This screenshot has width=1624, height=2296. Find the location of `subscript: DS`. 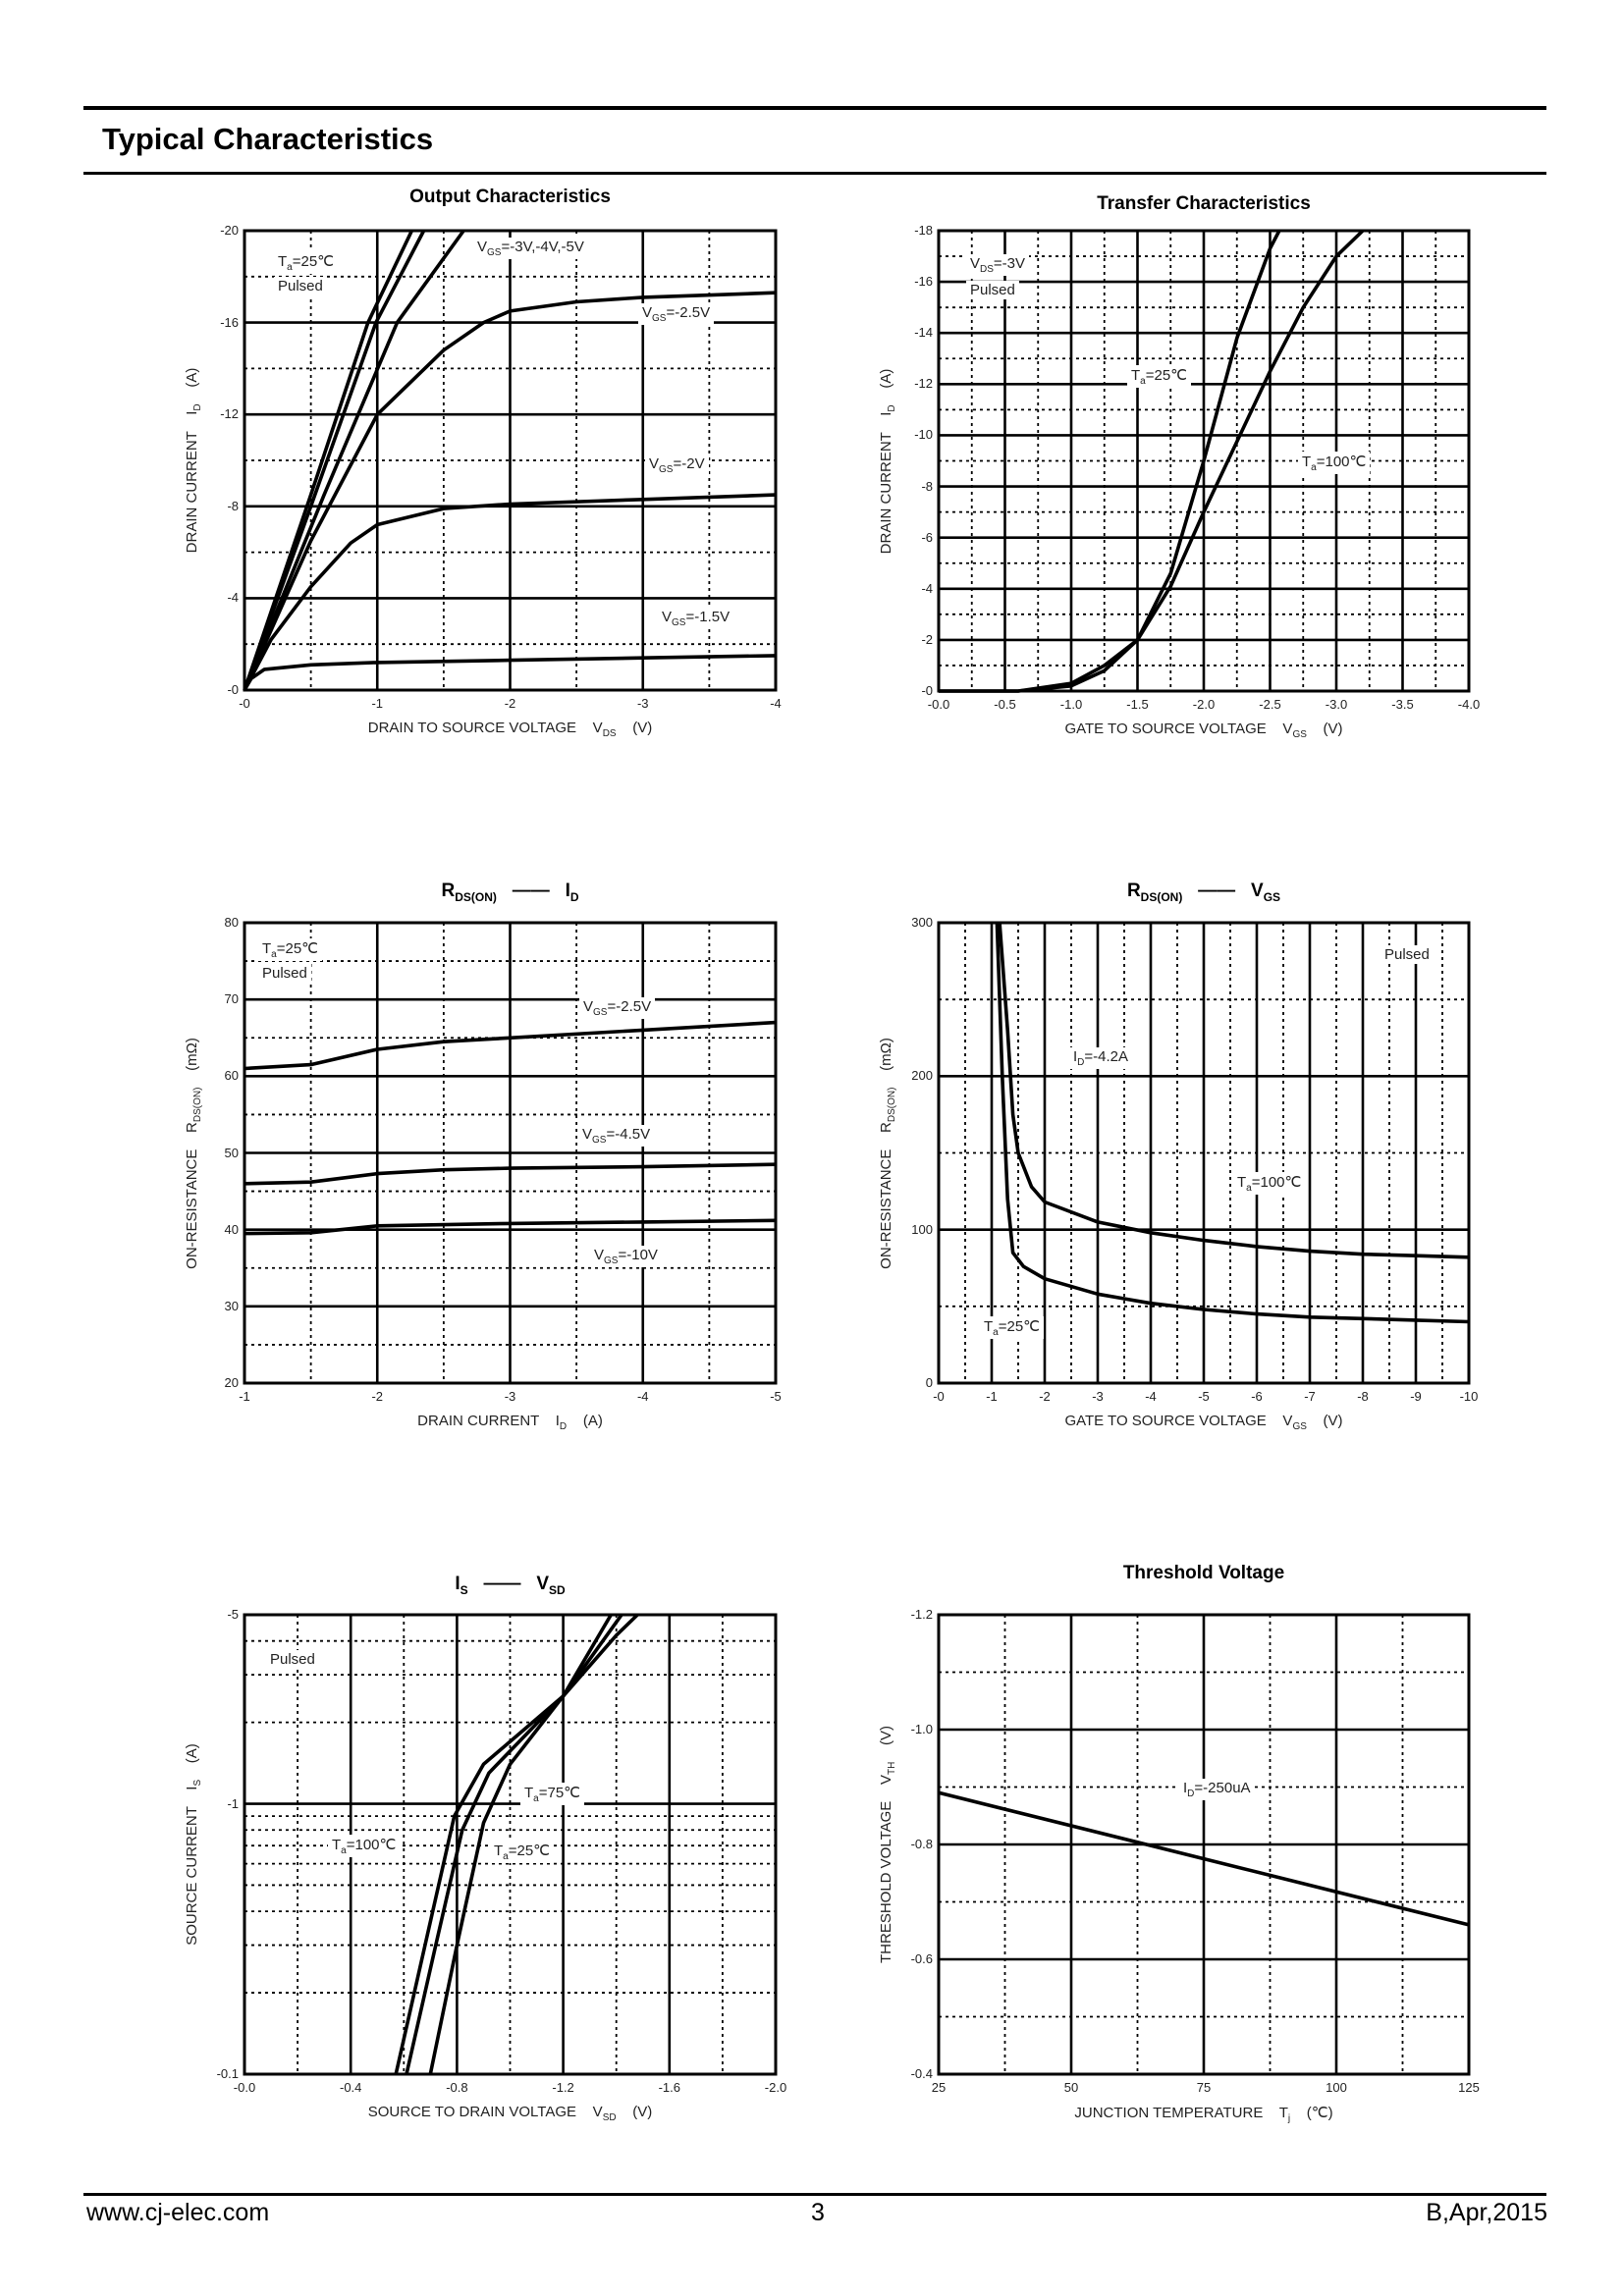

subscript: DS is located at coordinates (609, 734).